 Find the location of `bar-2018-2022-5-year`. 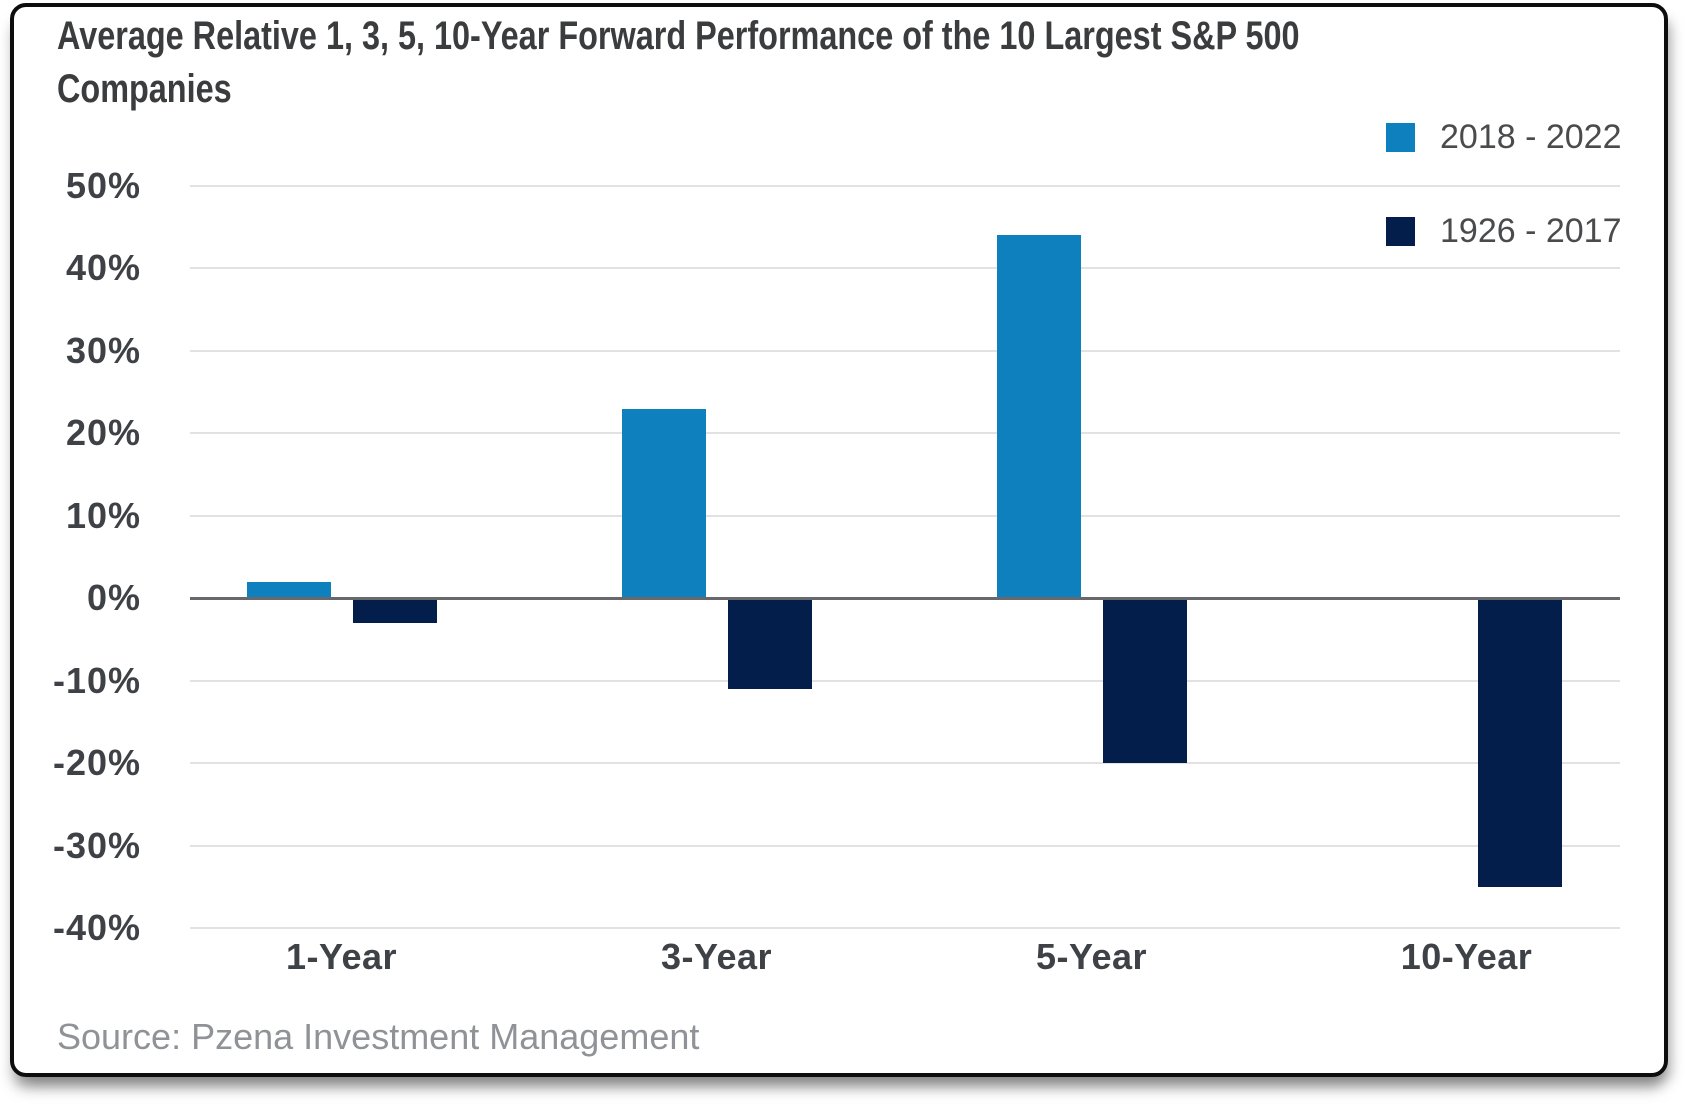

bar-2018-2022-5-year is located at coordinates (1038, 417).